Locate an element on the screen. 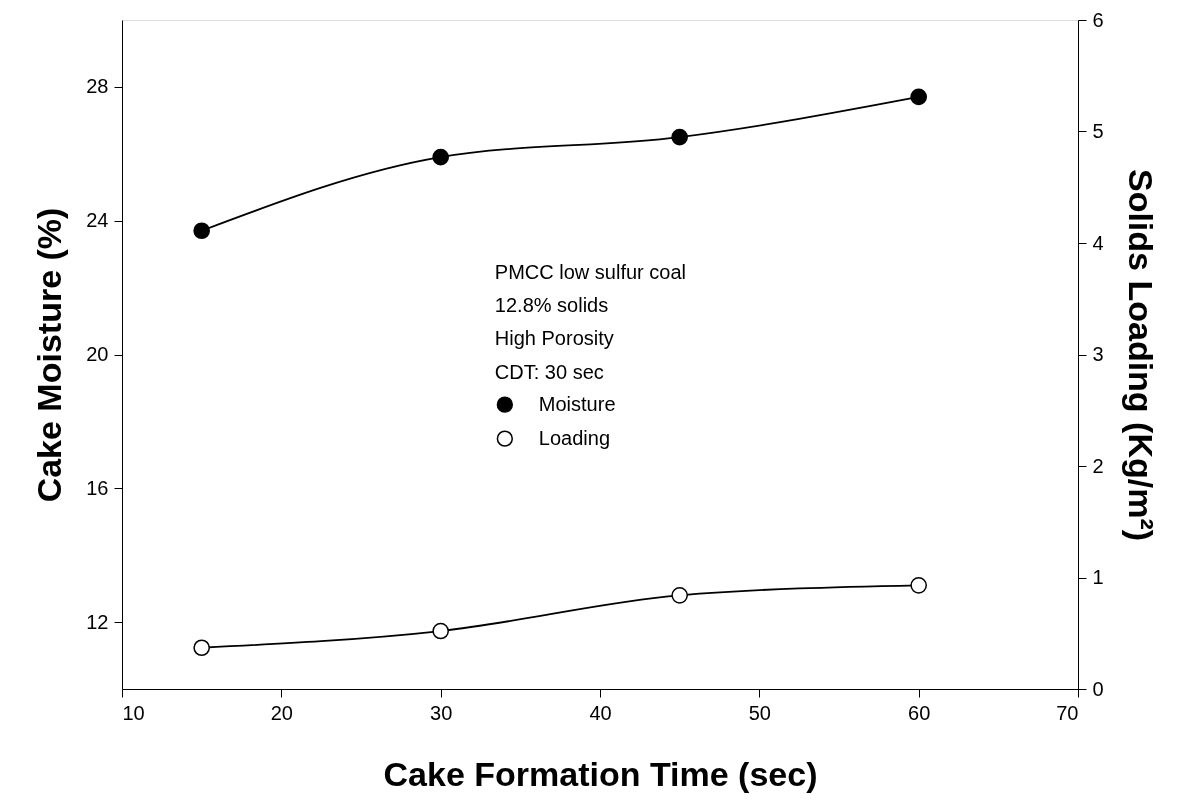  y-tick-label: 20 is located at coordinates (97, 354).